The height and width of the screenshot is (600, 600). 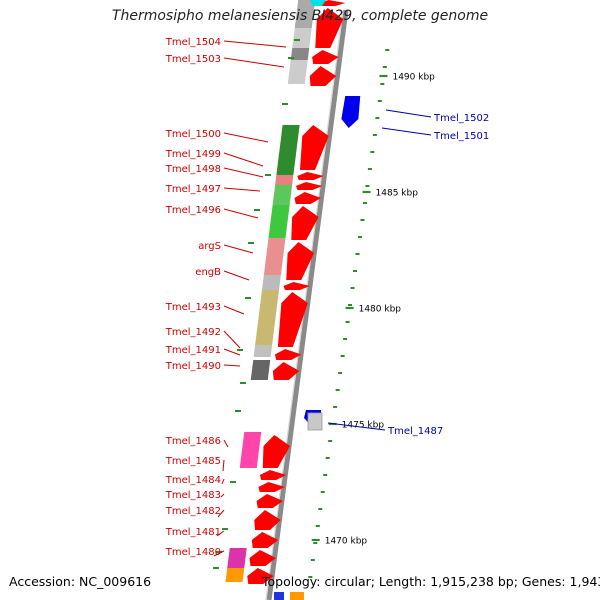 What do you see at coordinates (193, 59) in the screenshot?
I see `gene-label: Tmel_1503` at bounding box center [193, 59].